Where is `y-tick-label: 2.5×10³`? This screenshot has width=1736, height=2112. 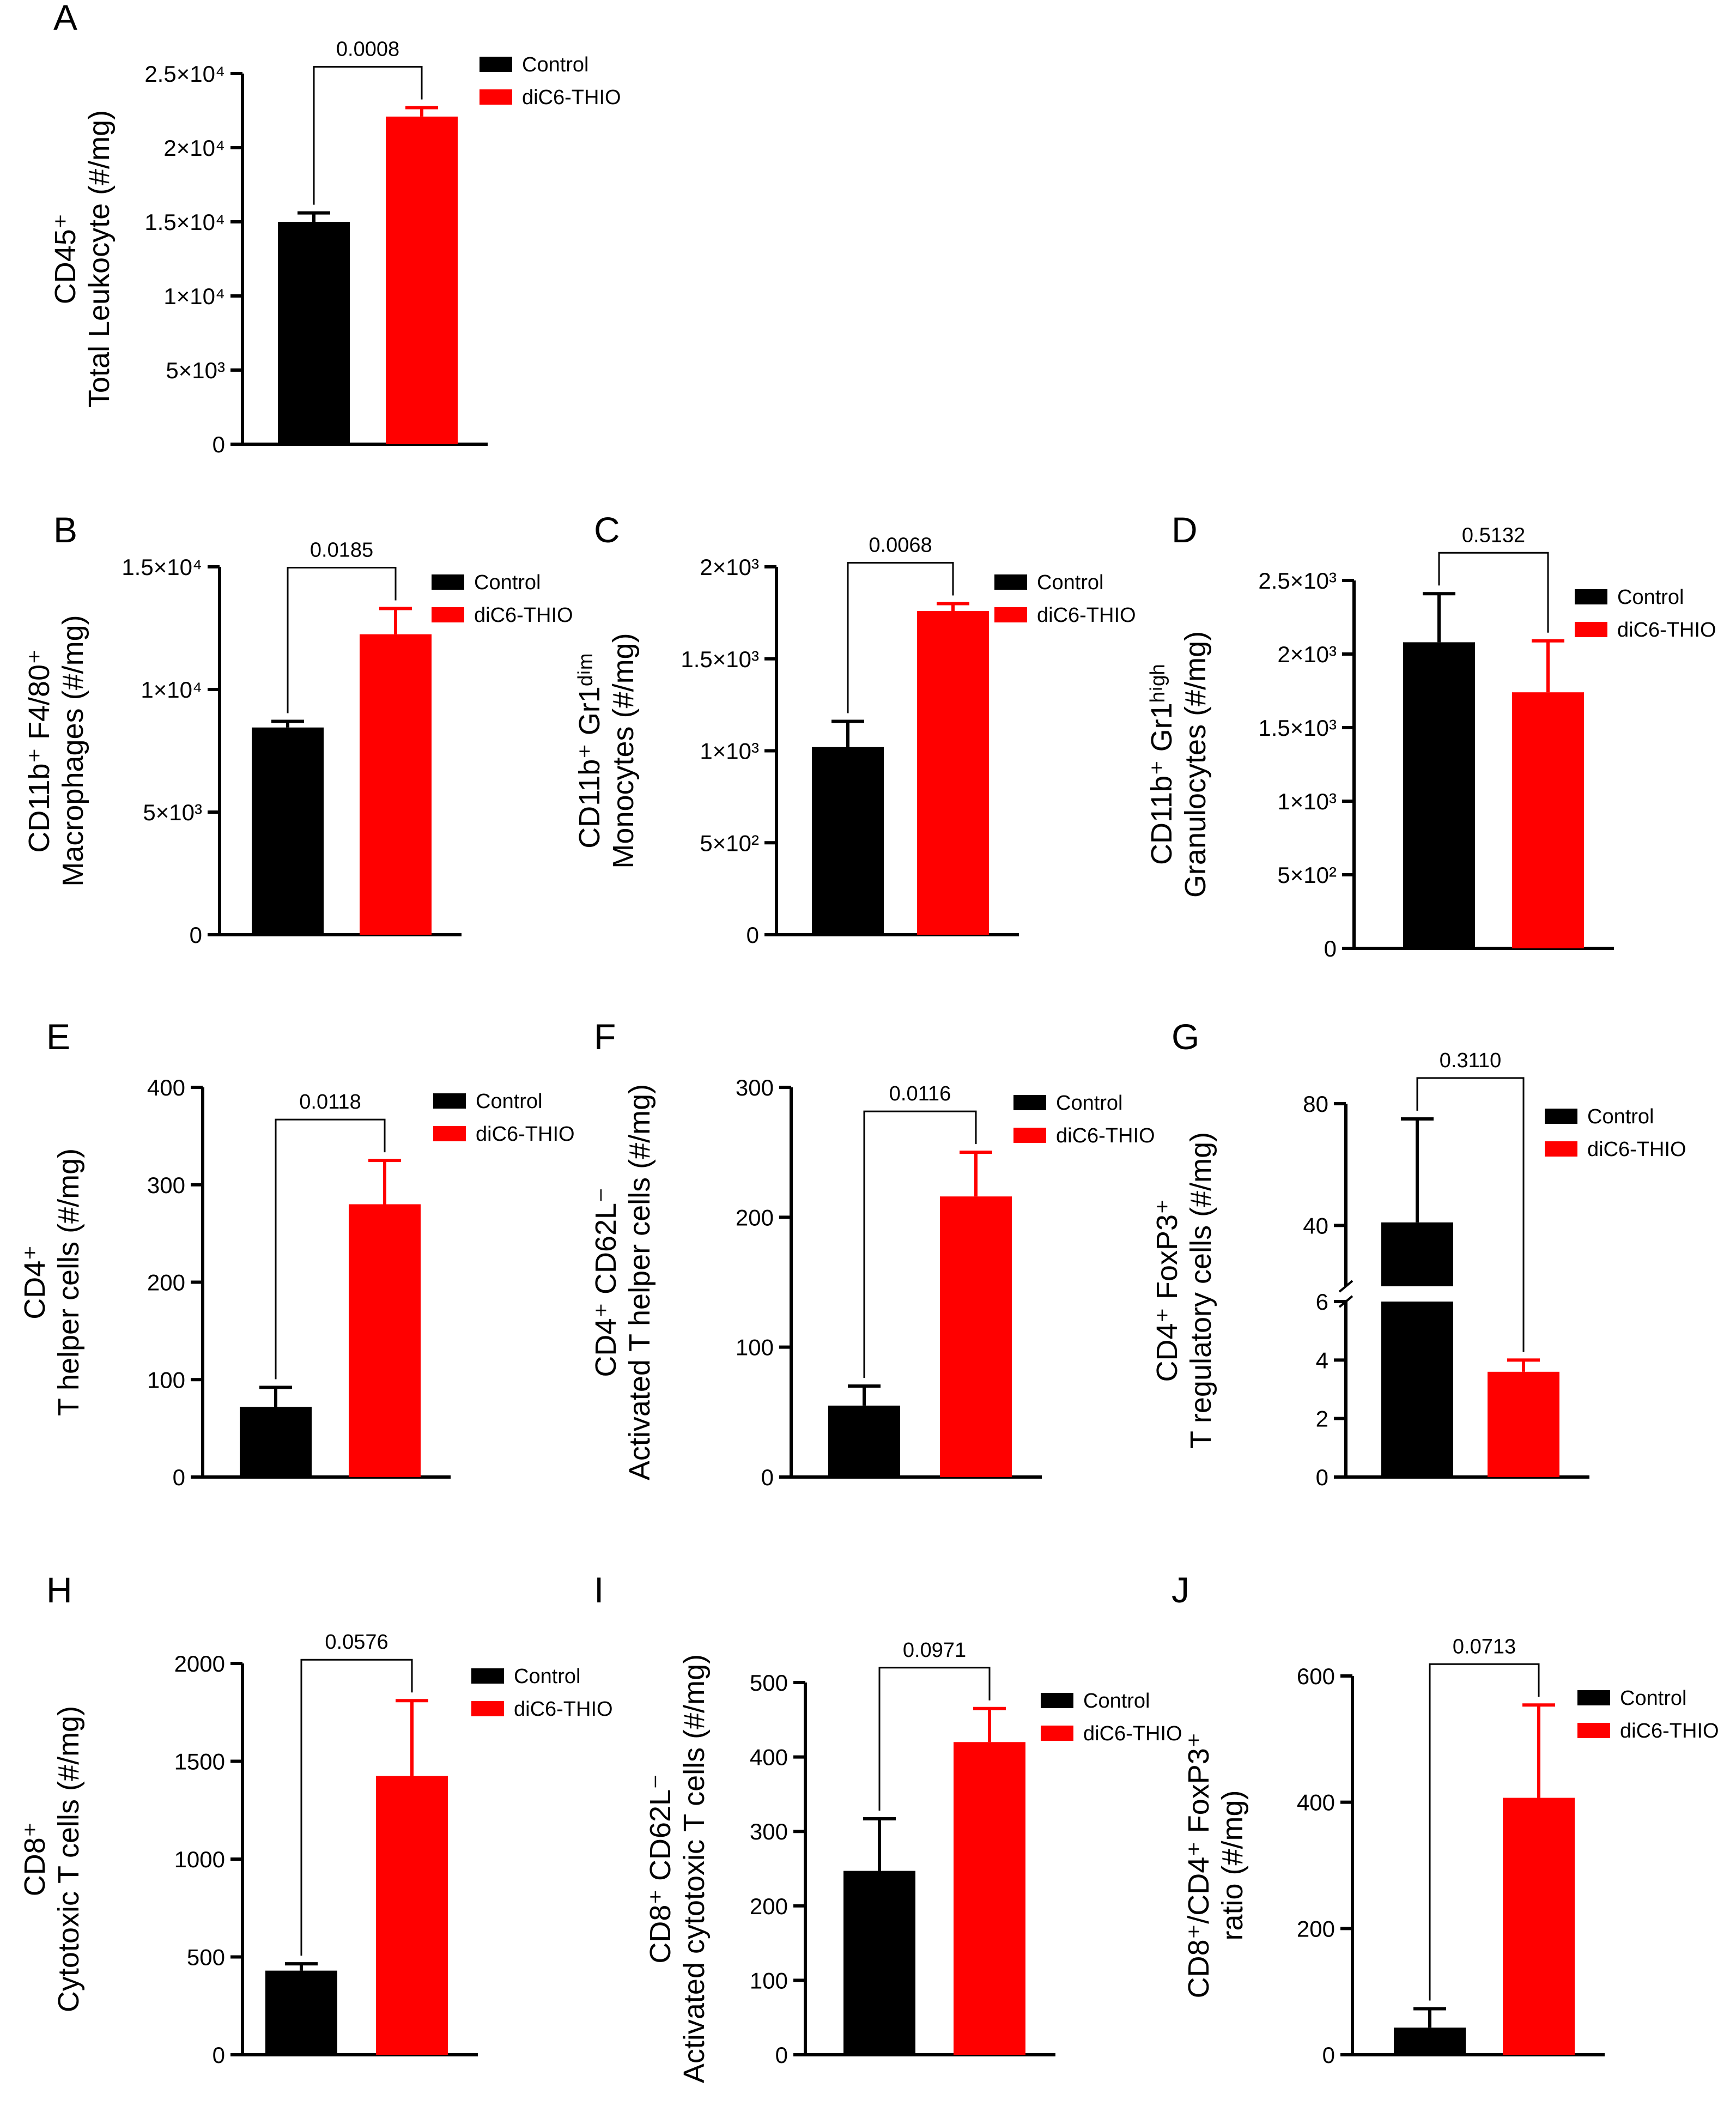 y-tick-label: 2.5×10³ is located at coordinates (1297, 581).